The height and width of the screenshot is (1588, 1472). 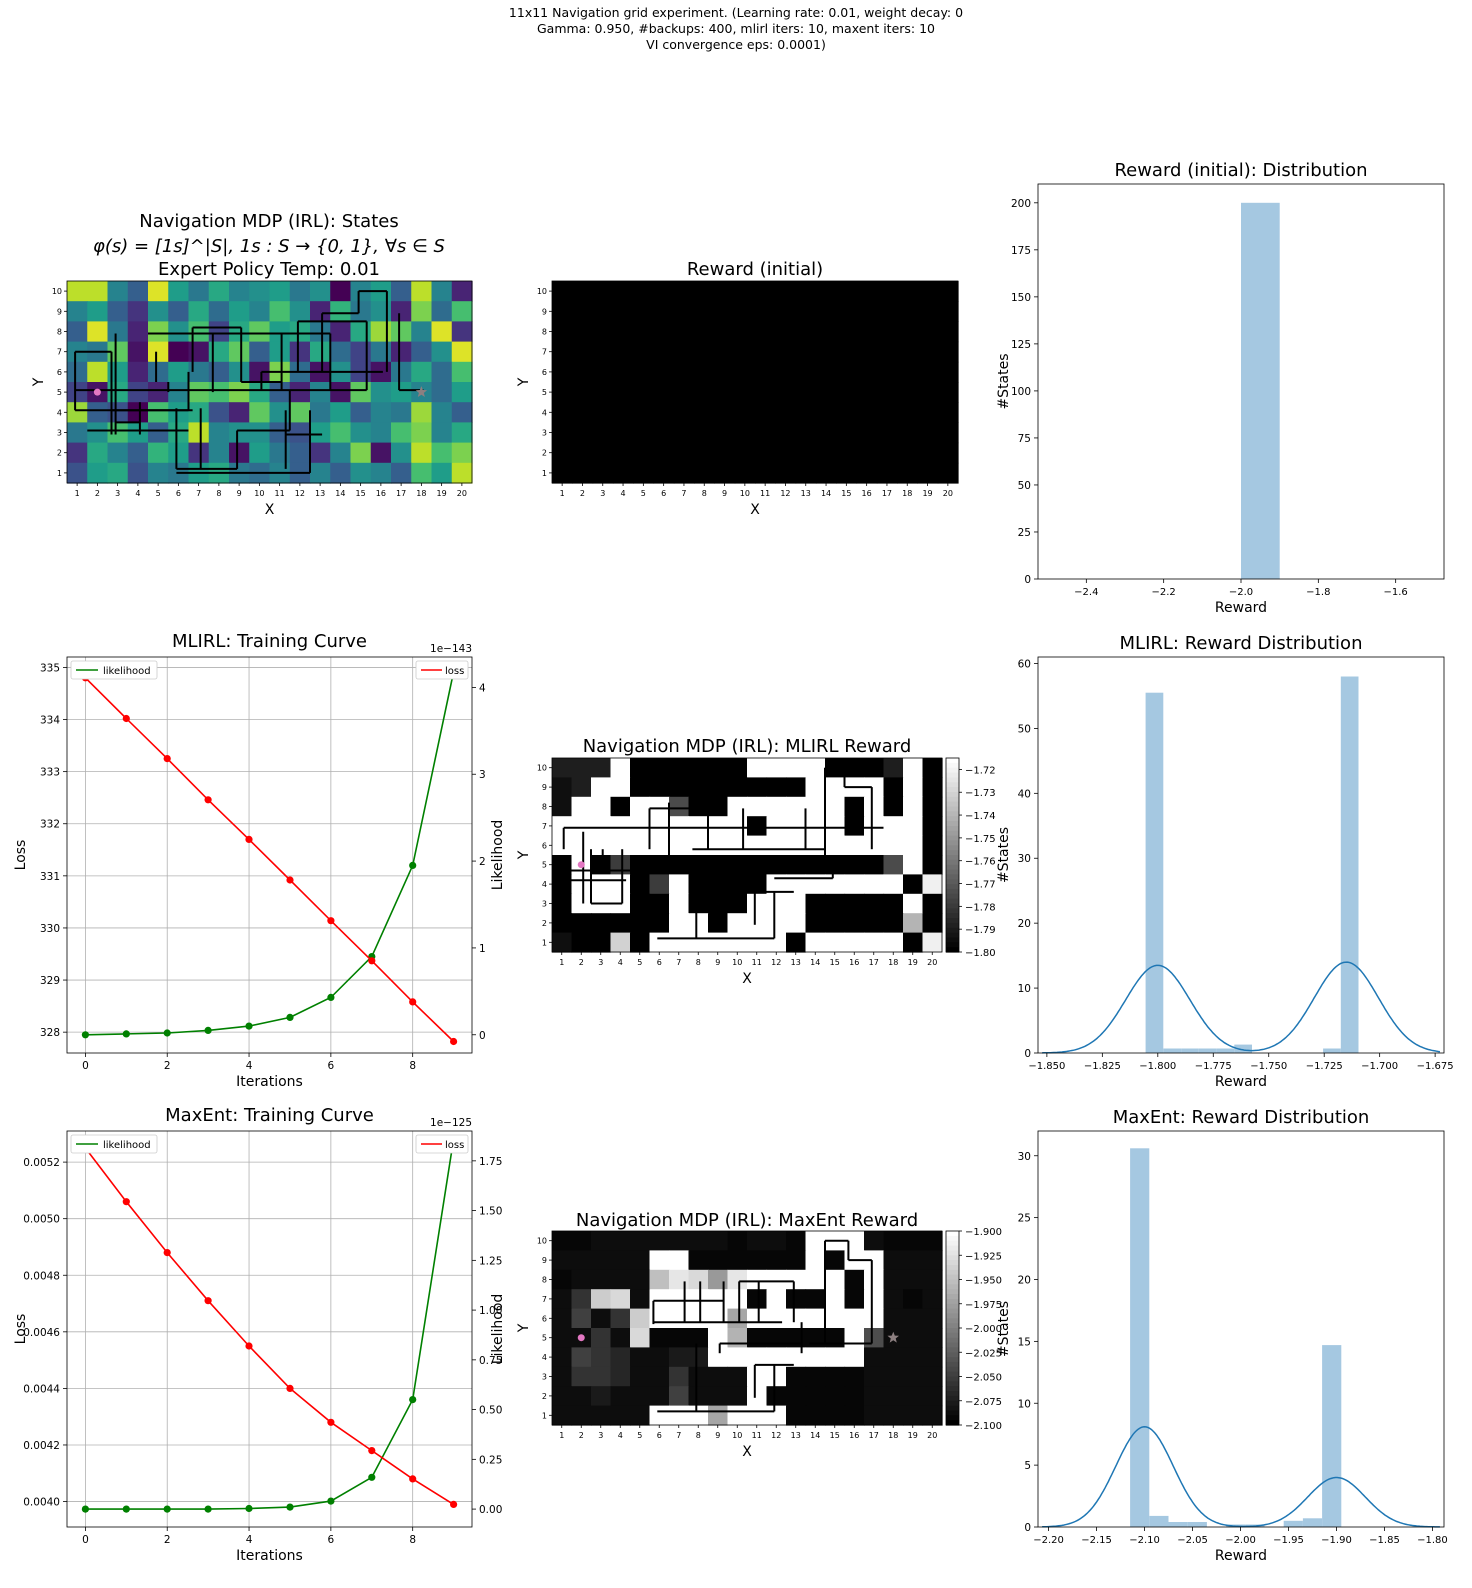 I want to click on x-tick-label: 14, so click(x=340, y=493).